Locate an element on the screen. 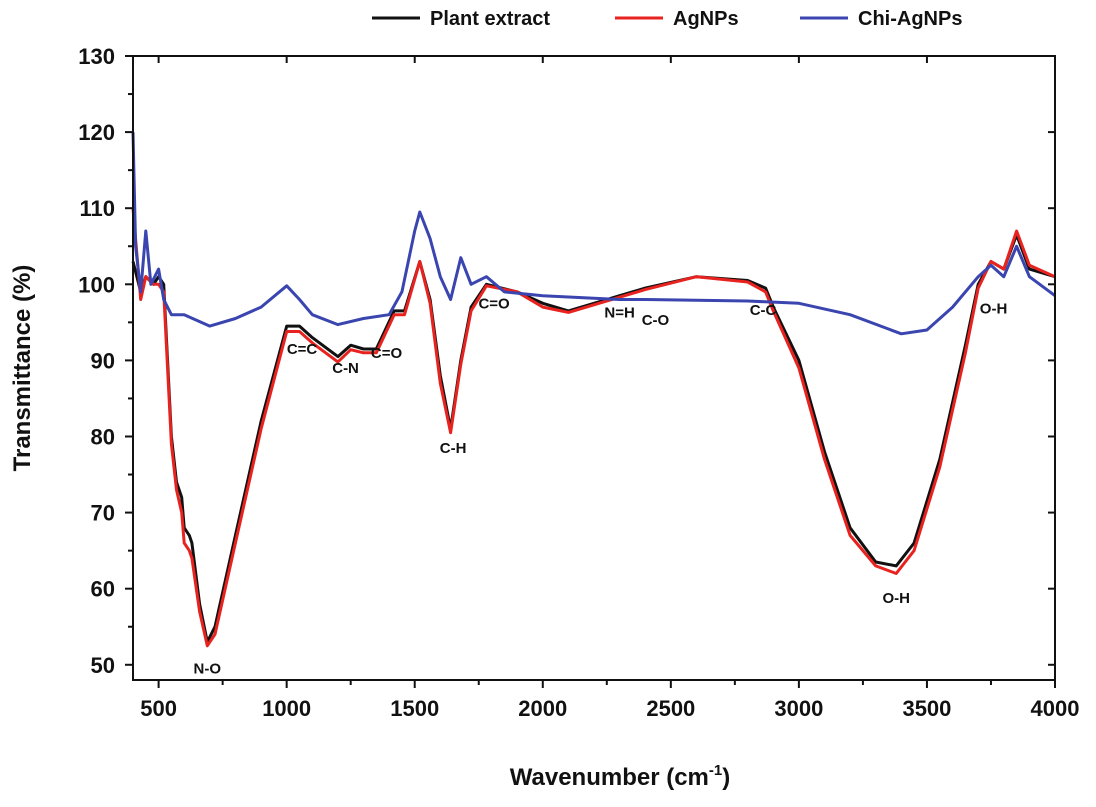 The height and width of the screenshot is (807, 1096). legend: Plant extract AgNPs Chi-AgNPs is located at coordinates (667, 19).